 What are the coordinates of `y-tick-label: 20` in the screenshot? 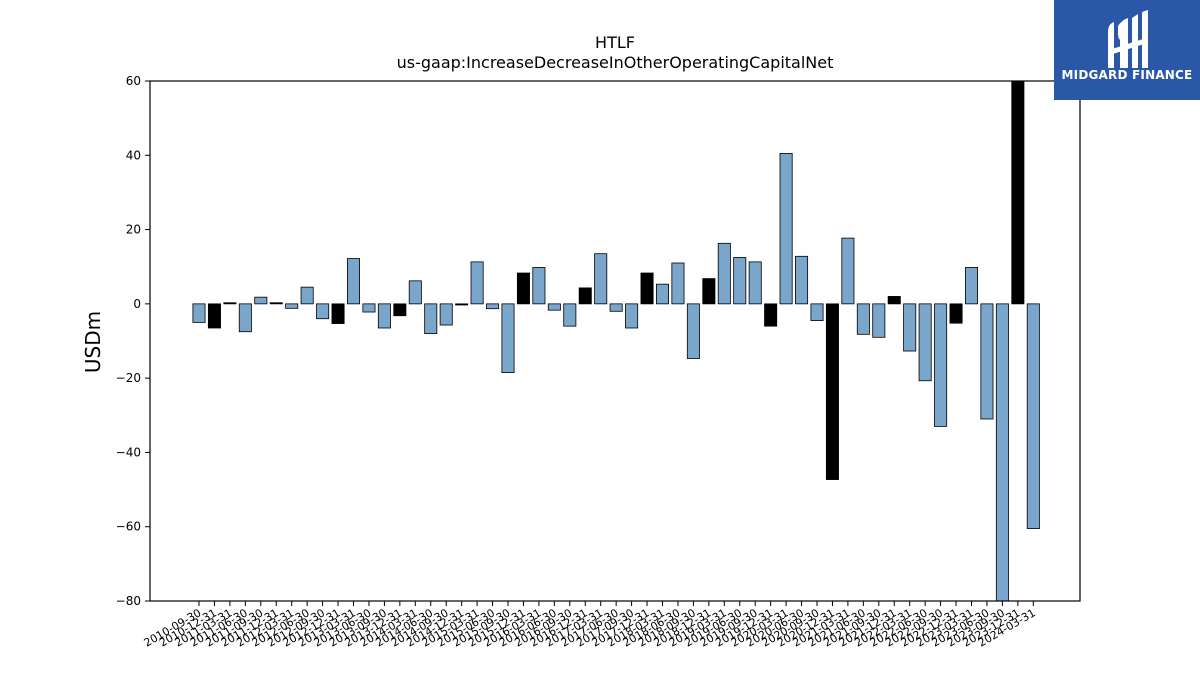 It's located at (133, 230).